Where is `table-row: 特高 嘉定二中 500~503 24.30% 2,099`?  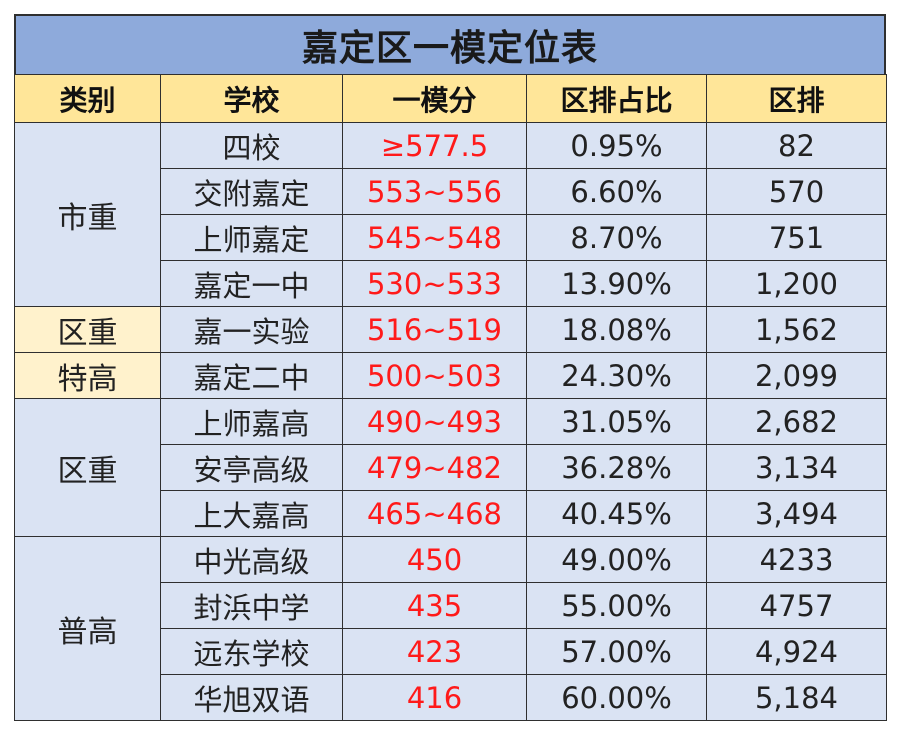
table-row: 特高 嘉定二中 500~503 24.30% 2,099 is located at coordinates (450, 375).